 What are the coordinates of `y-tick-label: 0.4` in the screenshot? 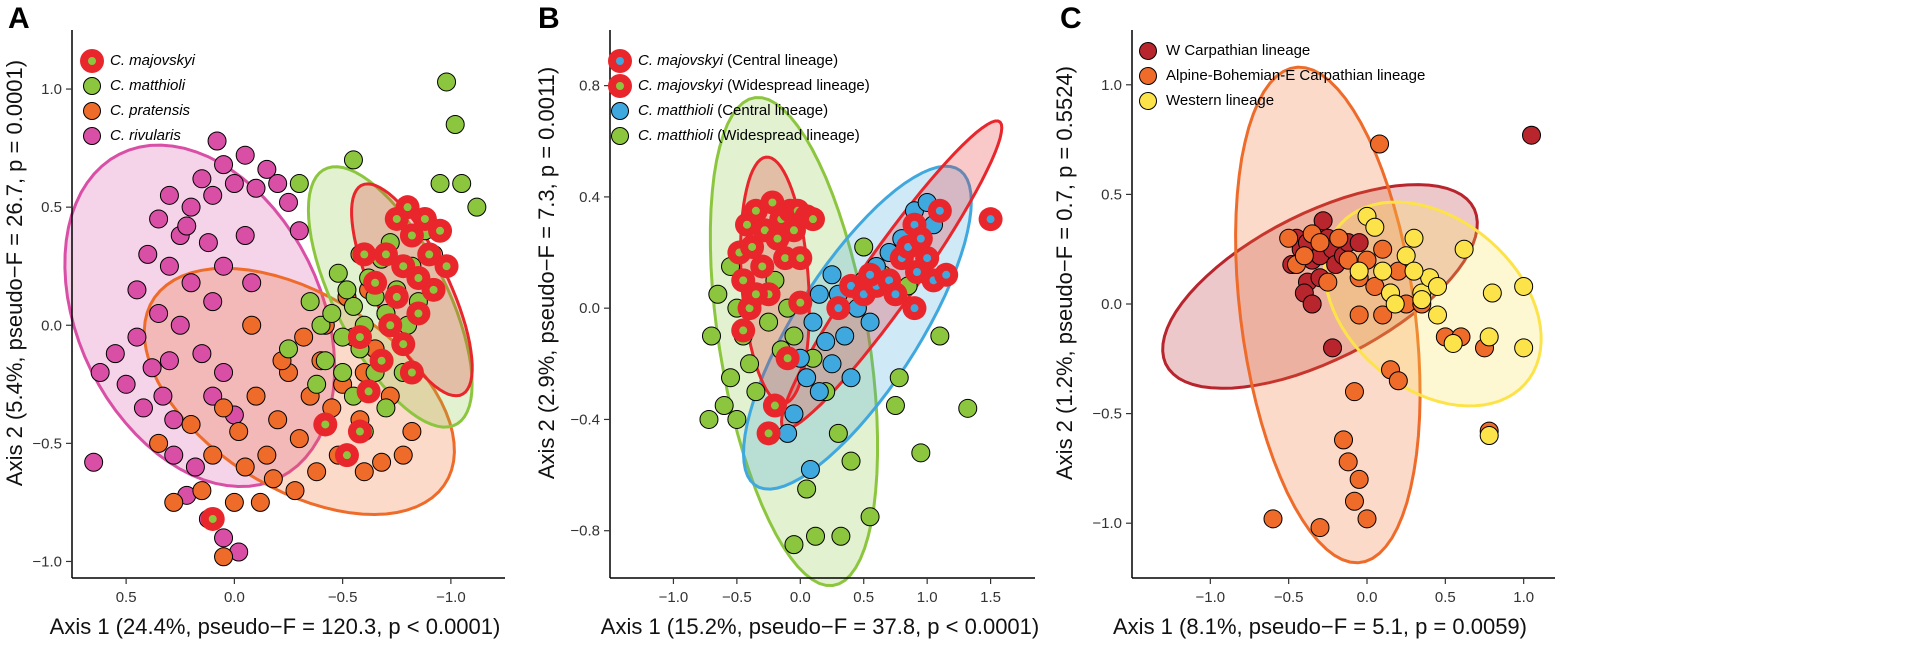 It's located at (589, 197).